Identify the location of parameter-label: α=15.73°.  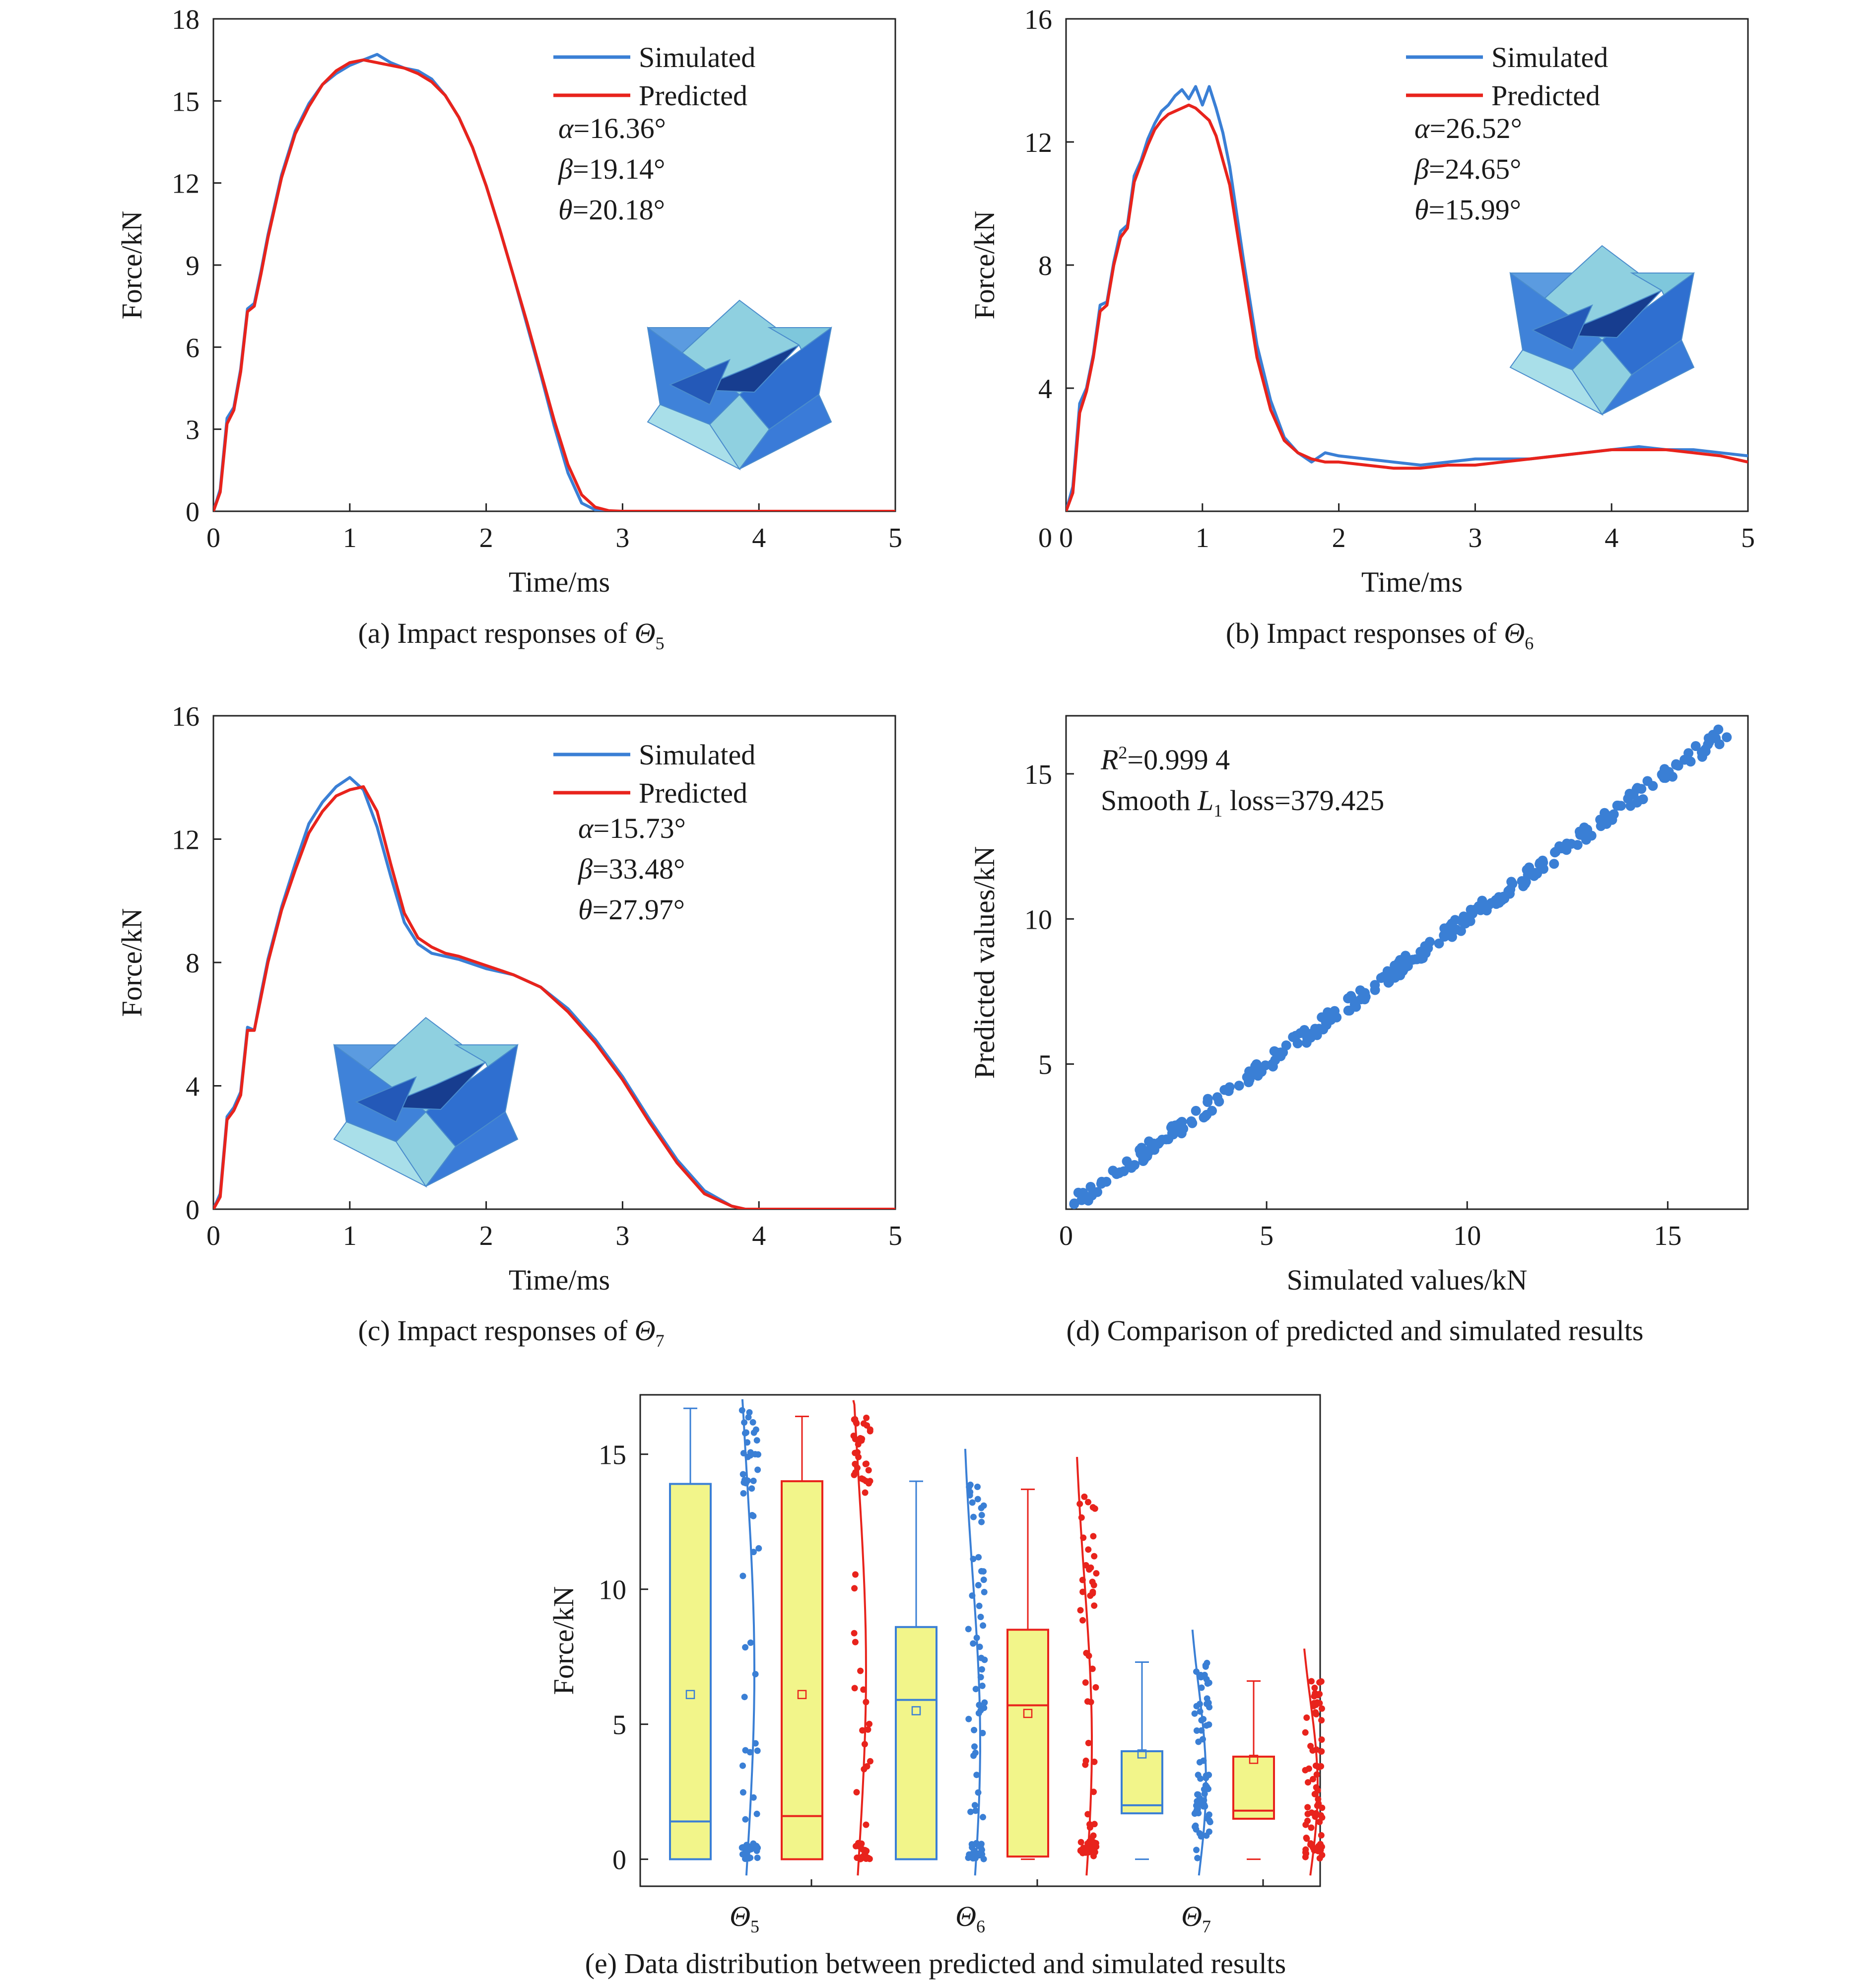
(632, 828).